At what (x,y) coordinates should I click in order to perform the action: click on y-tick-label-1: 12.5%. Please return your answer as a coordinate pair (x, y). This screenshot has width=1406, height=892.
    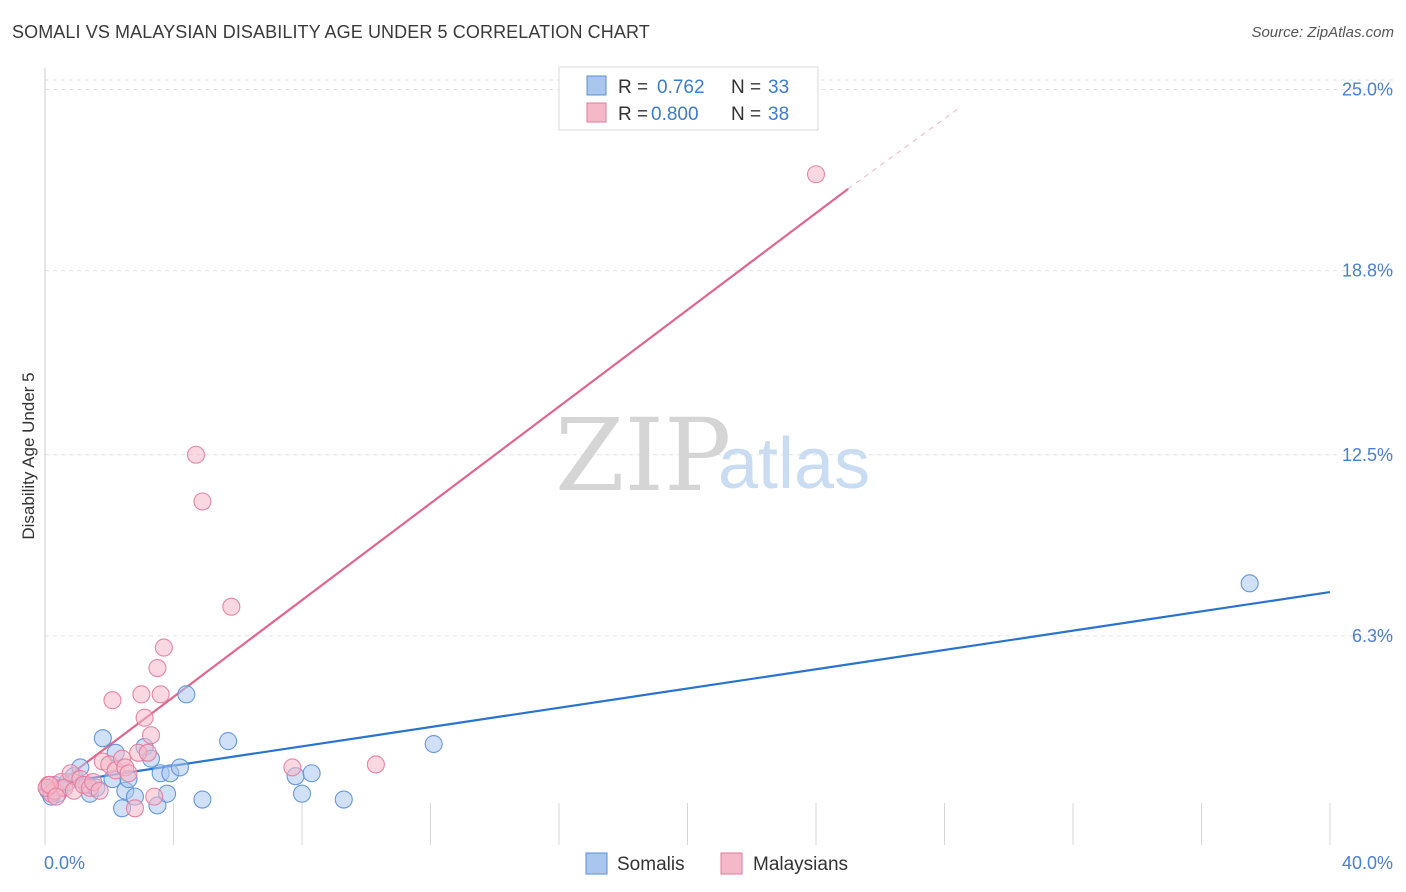
    Looking at the image, I should click on (1367, 455).